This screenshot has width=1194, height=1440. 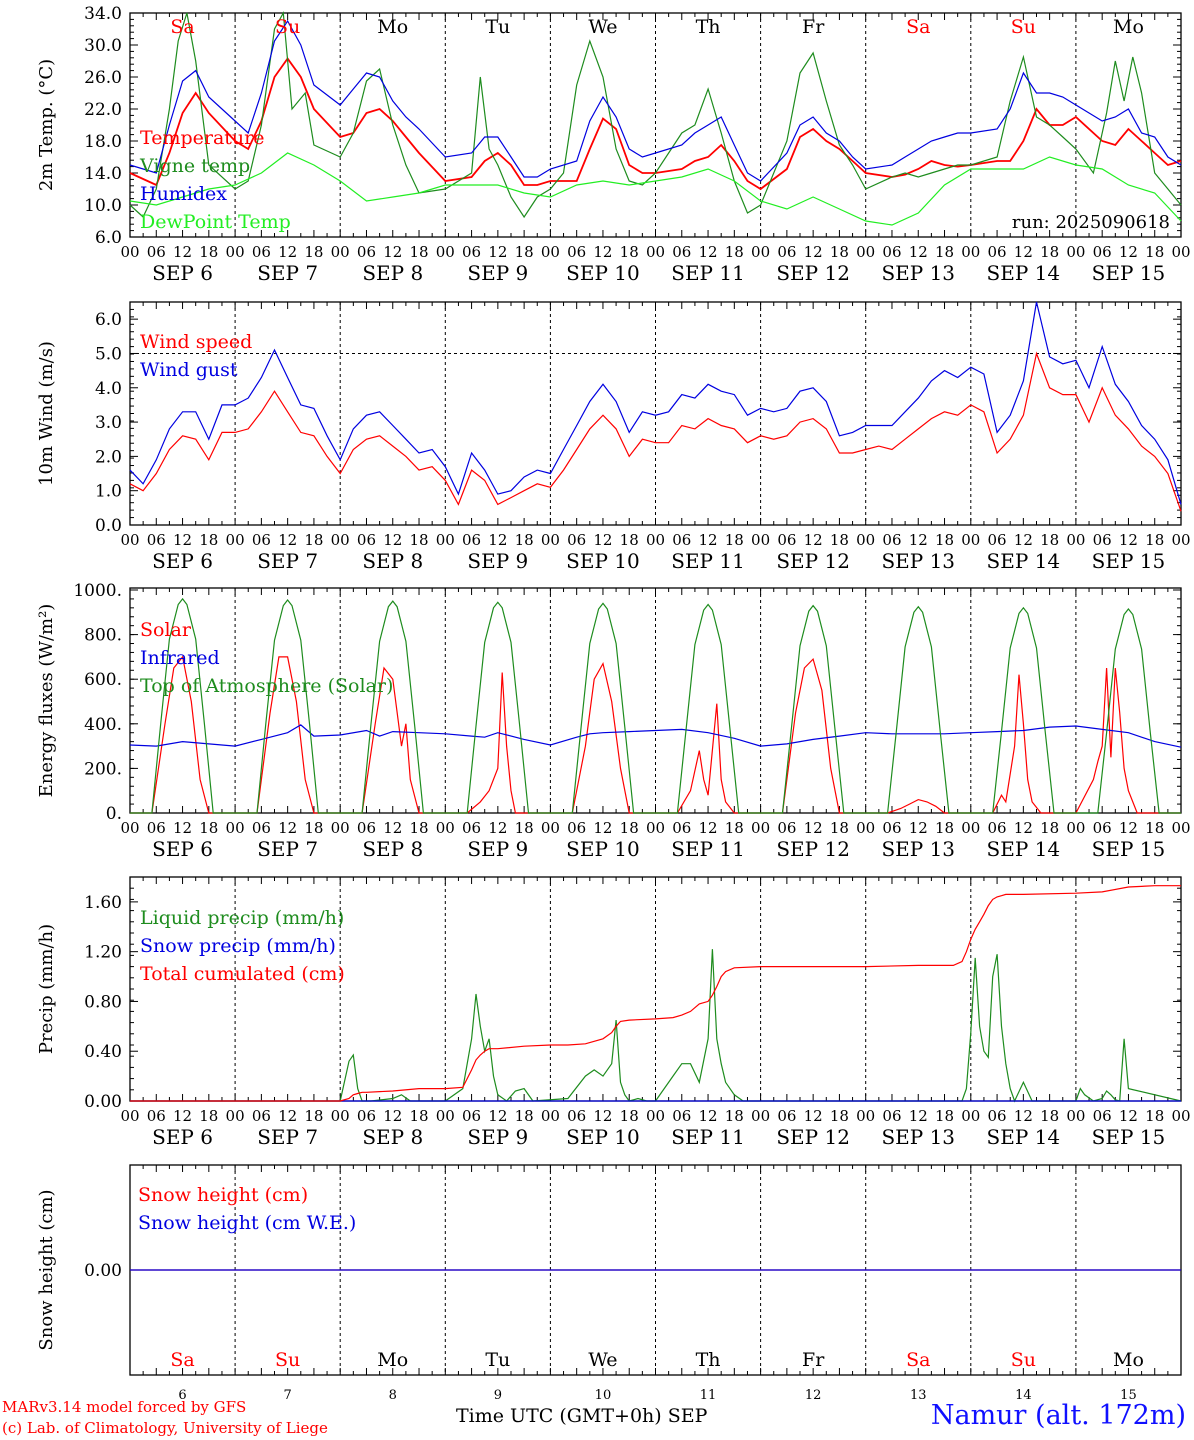 What do you see at coordinates (602, 27) in the screenshot?
I see `day-name-label: We` at bounding box center [602, 27].